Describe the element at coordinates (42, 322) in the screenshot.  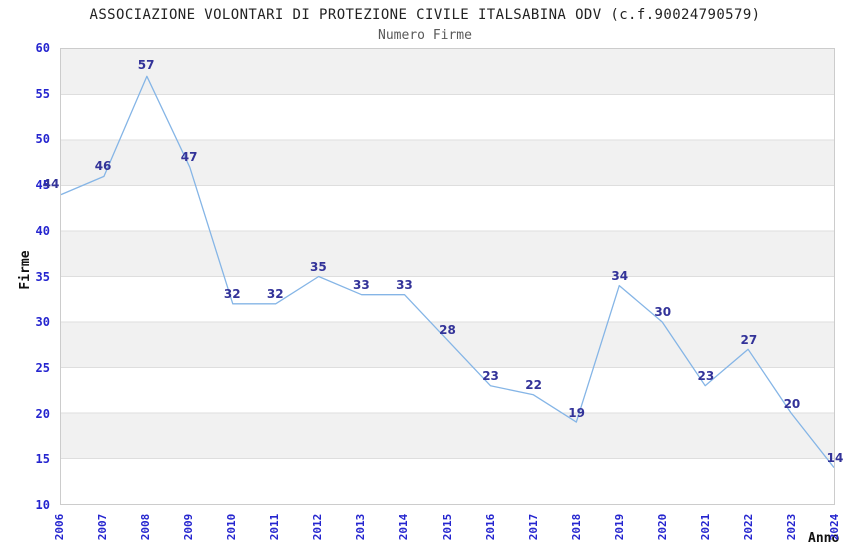
I see `y-tick-label: 30` at that location.